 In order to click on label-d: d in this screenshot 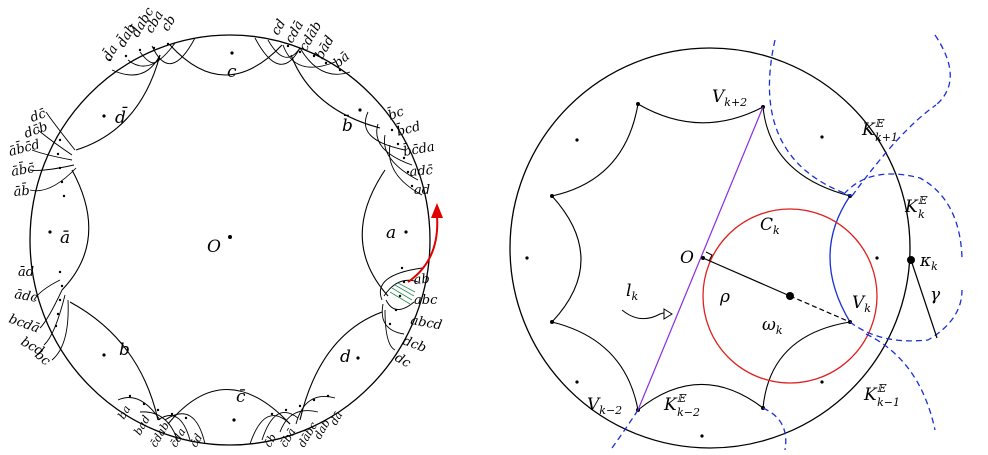, I will do `click(345, 357)`.